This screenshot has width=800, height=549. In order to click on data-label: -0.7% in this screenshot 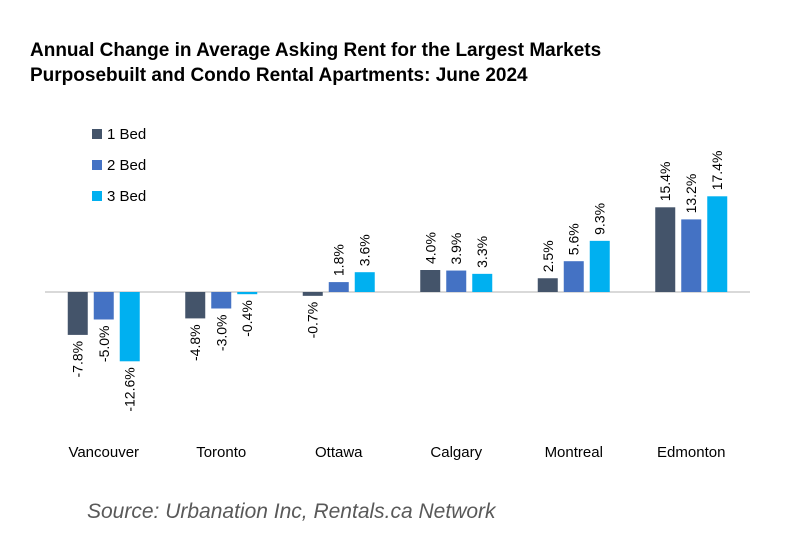, I will do `click(313, 320)`.